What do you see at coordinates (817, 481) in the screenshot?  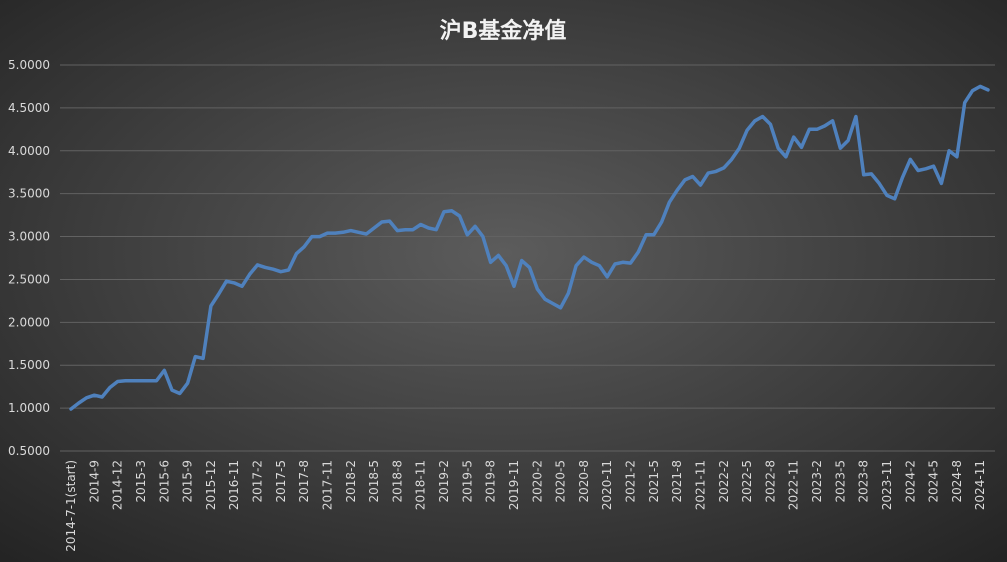 I see `x-tick-label: 2023-2` at bounding box center [817, 481].